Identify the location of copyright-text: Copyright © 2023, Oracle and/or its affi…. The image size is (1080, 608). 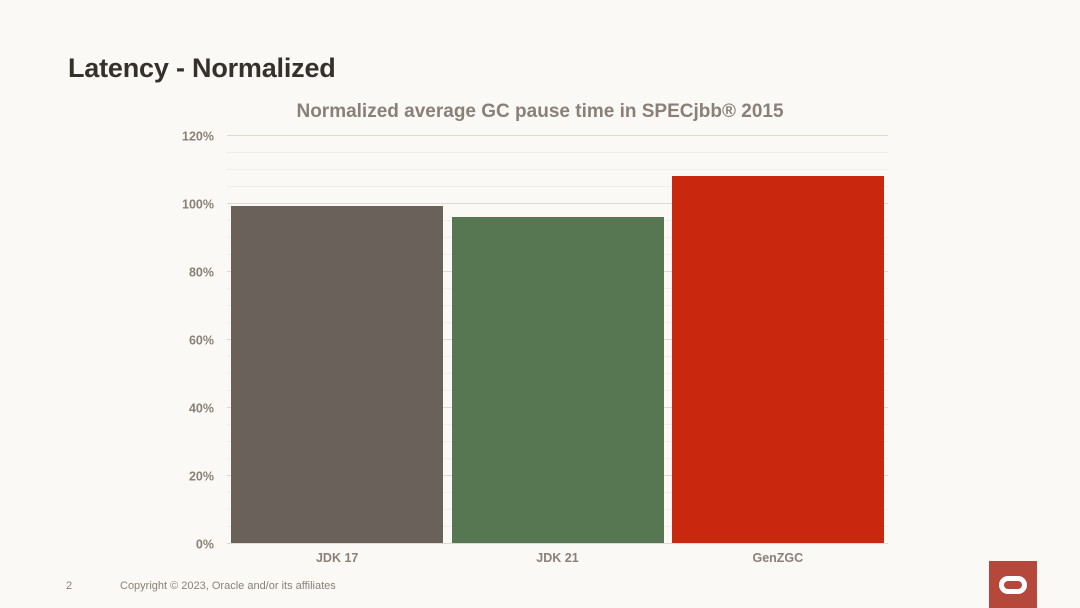
(228, 586).